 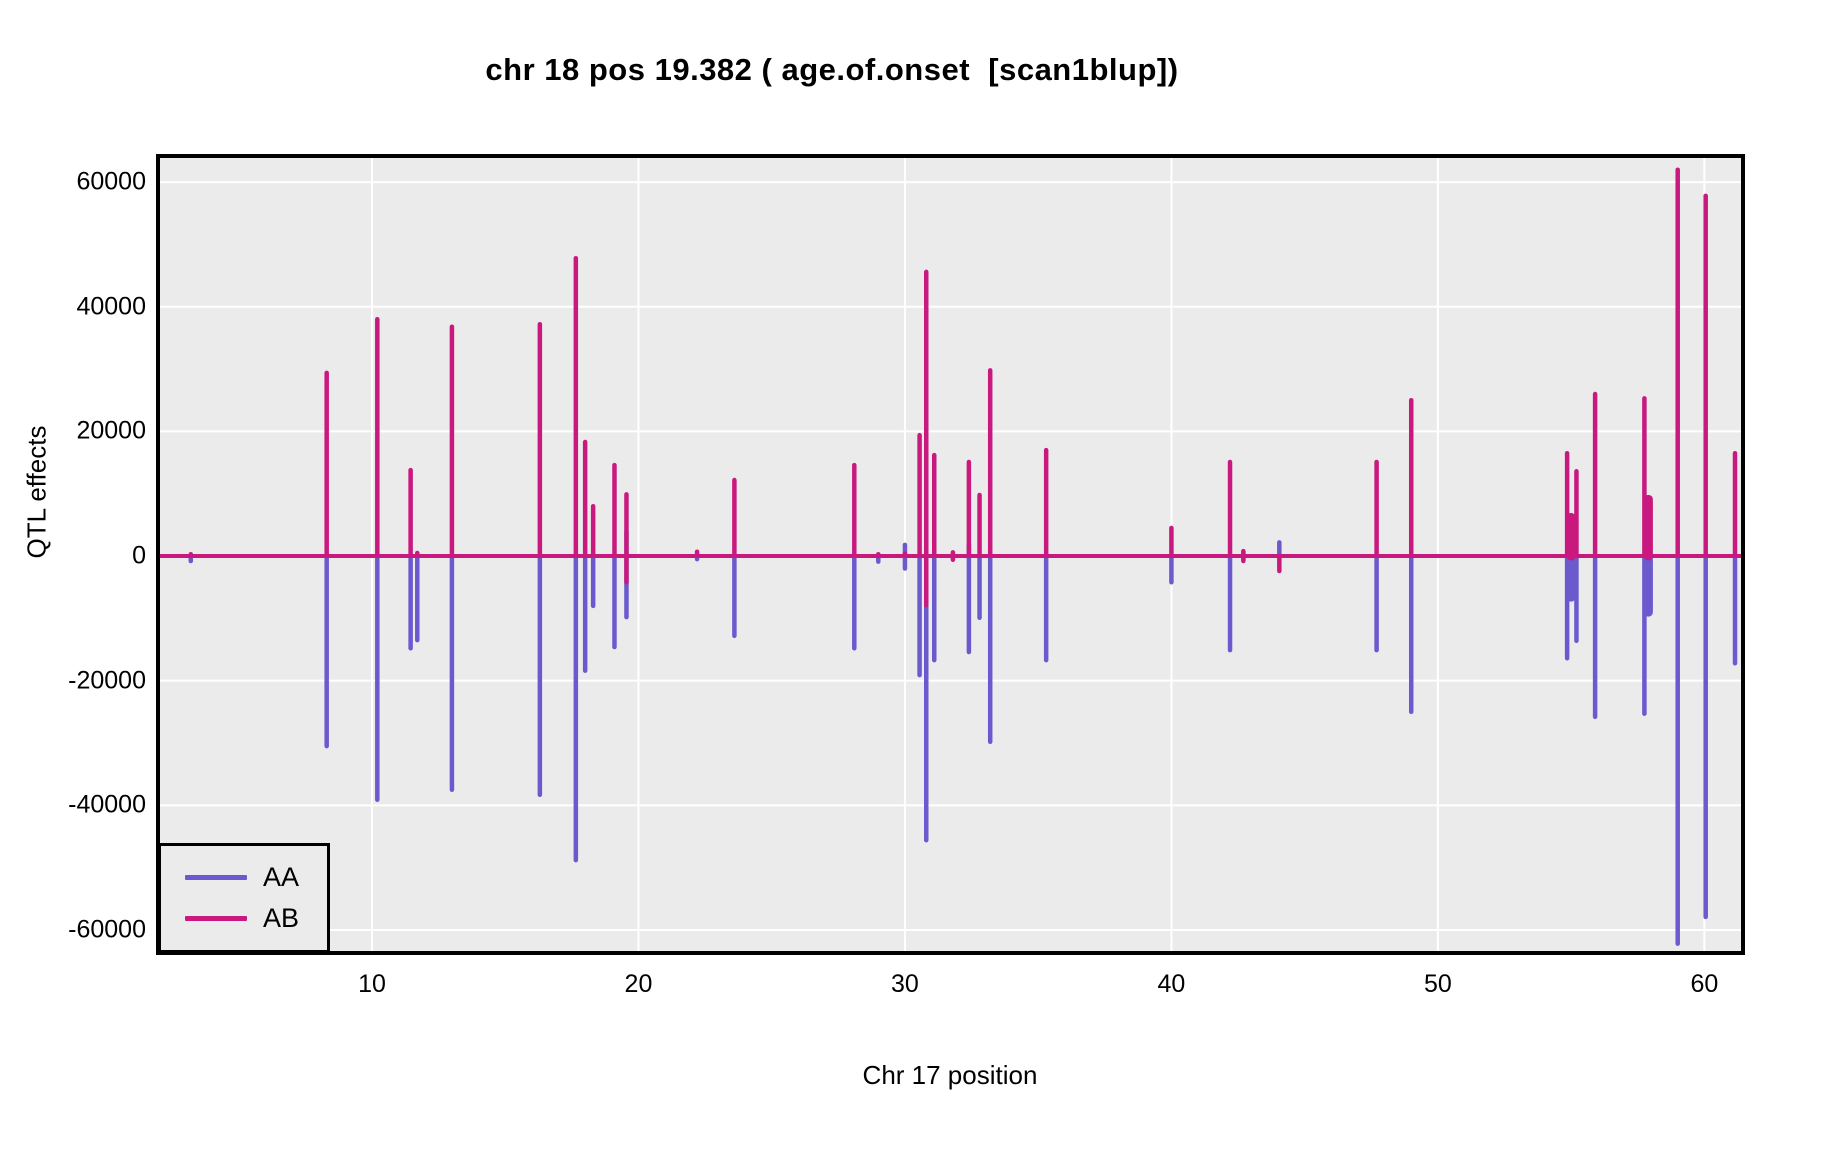 What do you see at coordinates (281, 918) in the screenshot?
I see `legend-label-ab: AB` at bounding box center [281, 918].